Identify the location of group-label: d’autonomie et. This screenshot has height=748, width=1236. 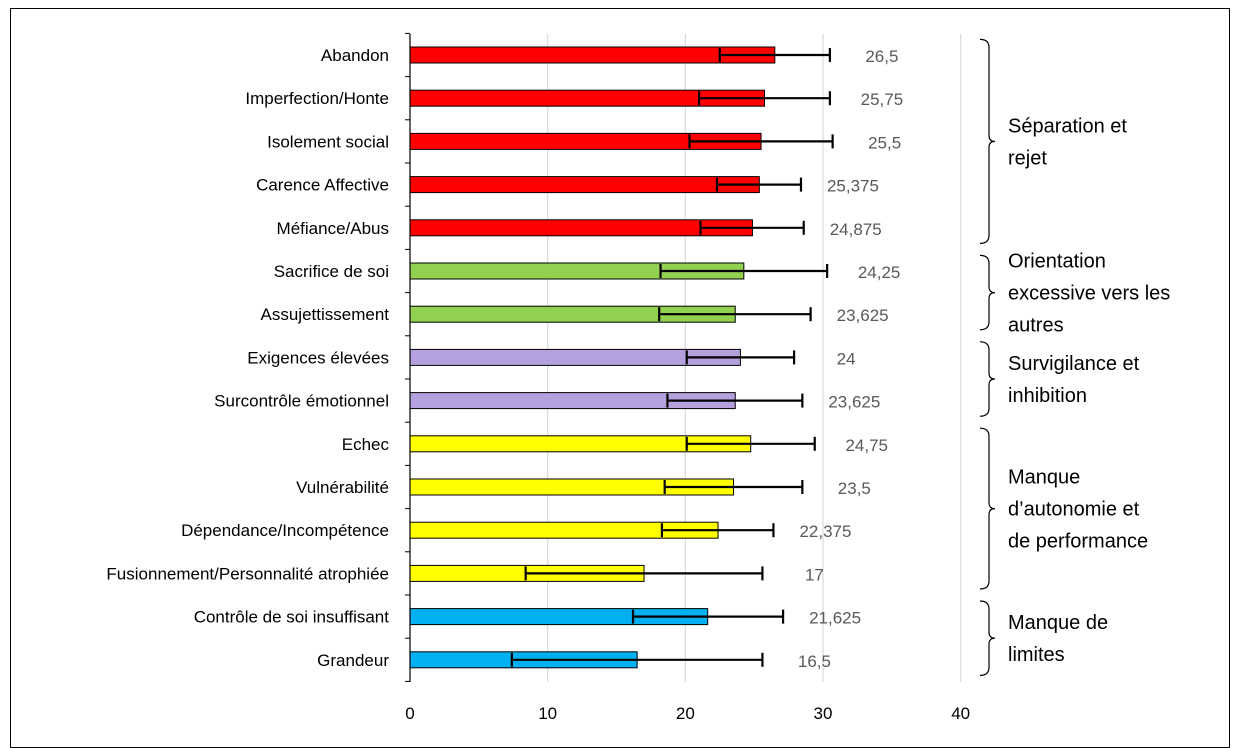
(1074, 510).